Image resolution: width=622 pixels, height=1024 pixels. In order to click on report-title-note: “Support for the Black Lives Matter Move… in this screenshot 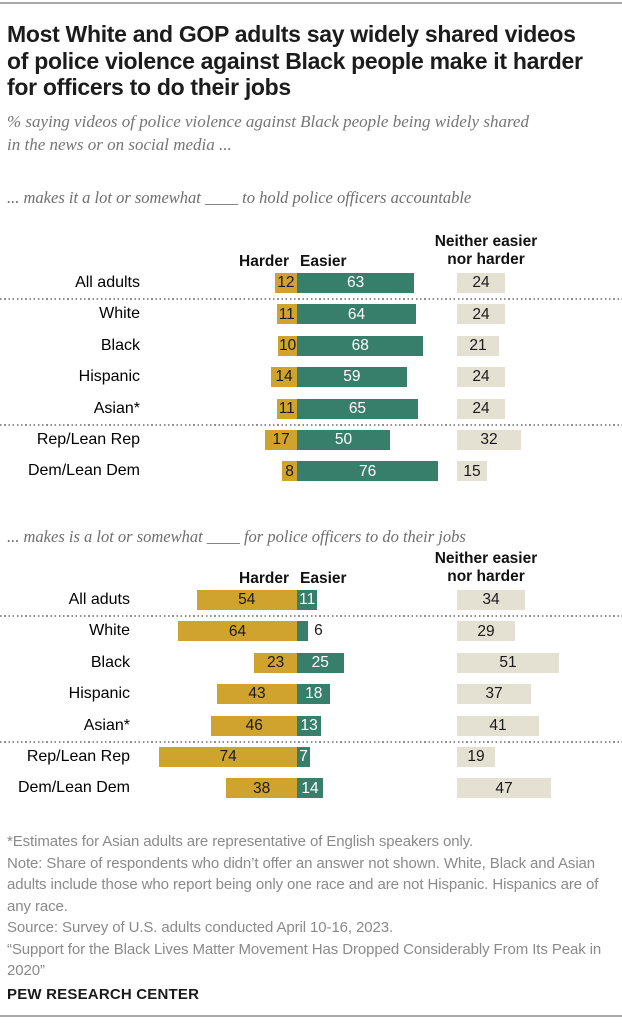, I will do `click(304, 960)`.